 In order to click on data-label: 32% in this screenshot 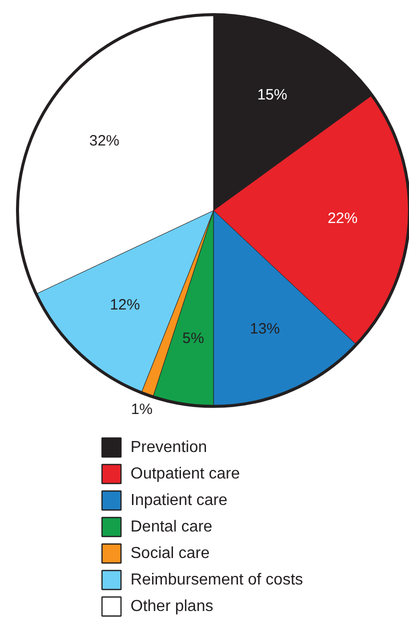, I will do `click(104, 141)`.